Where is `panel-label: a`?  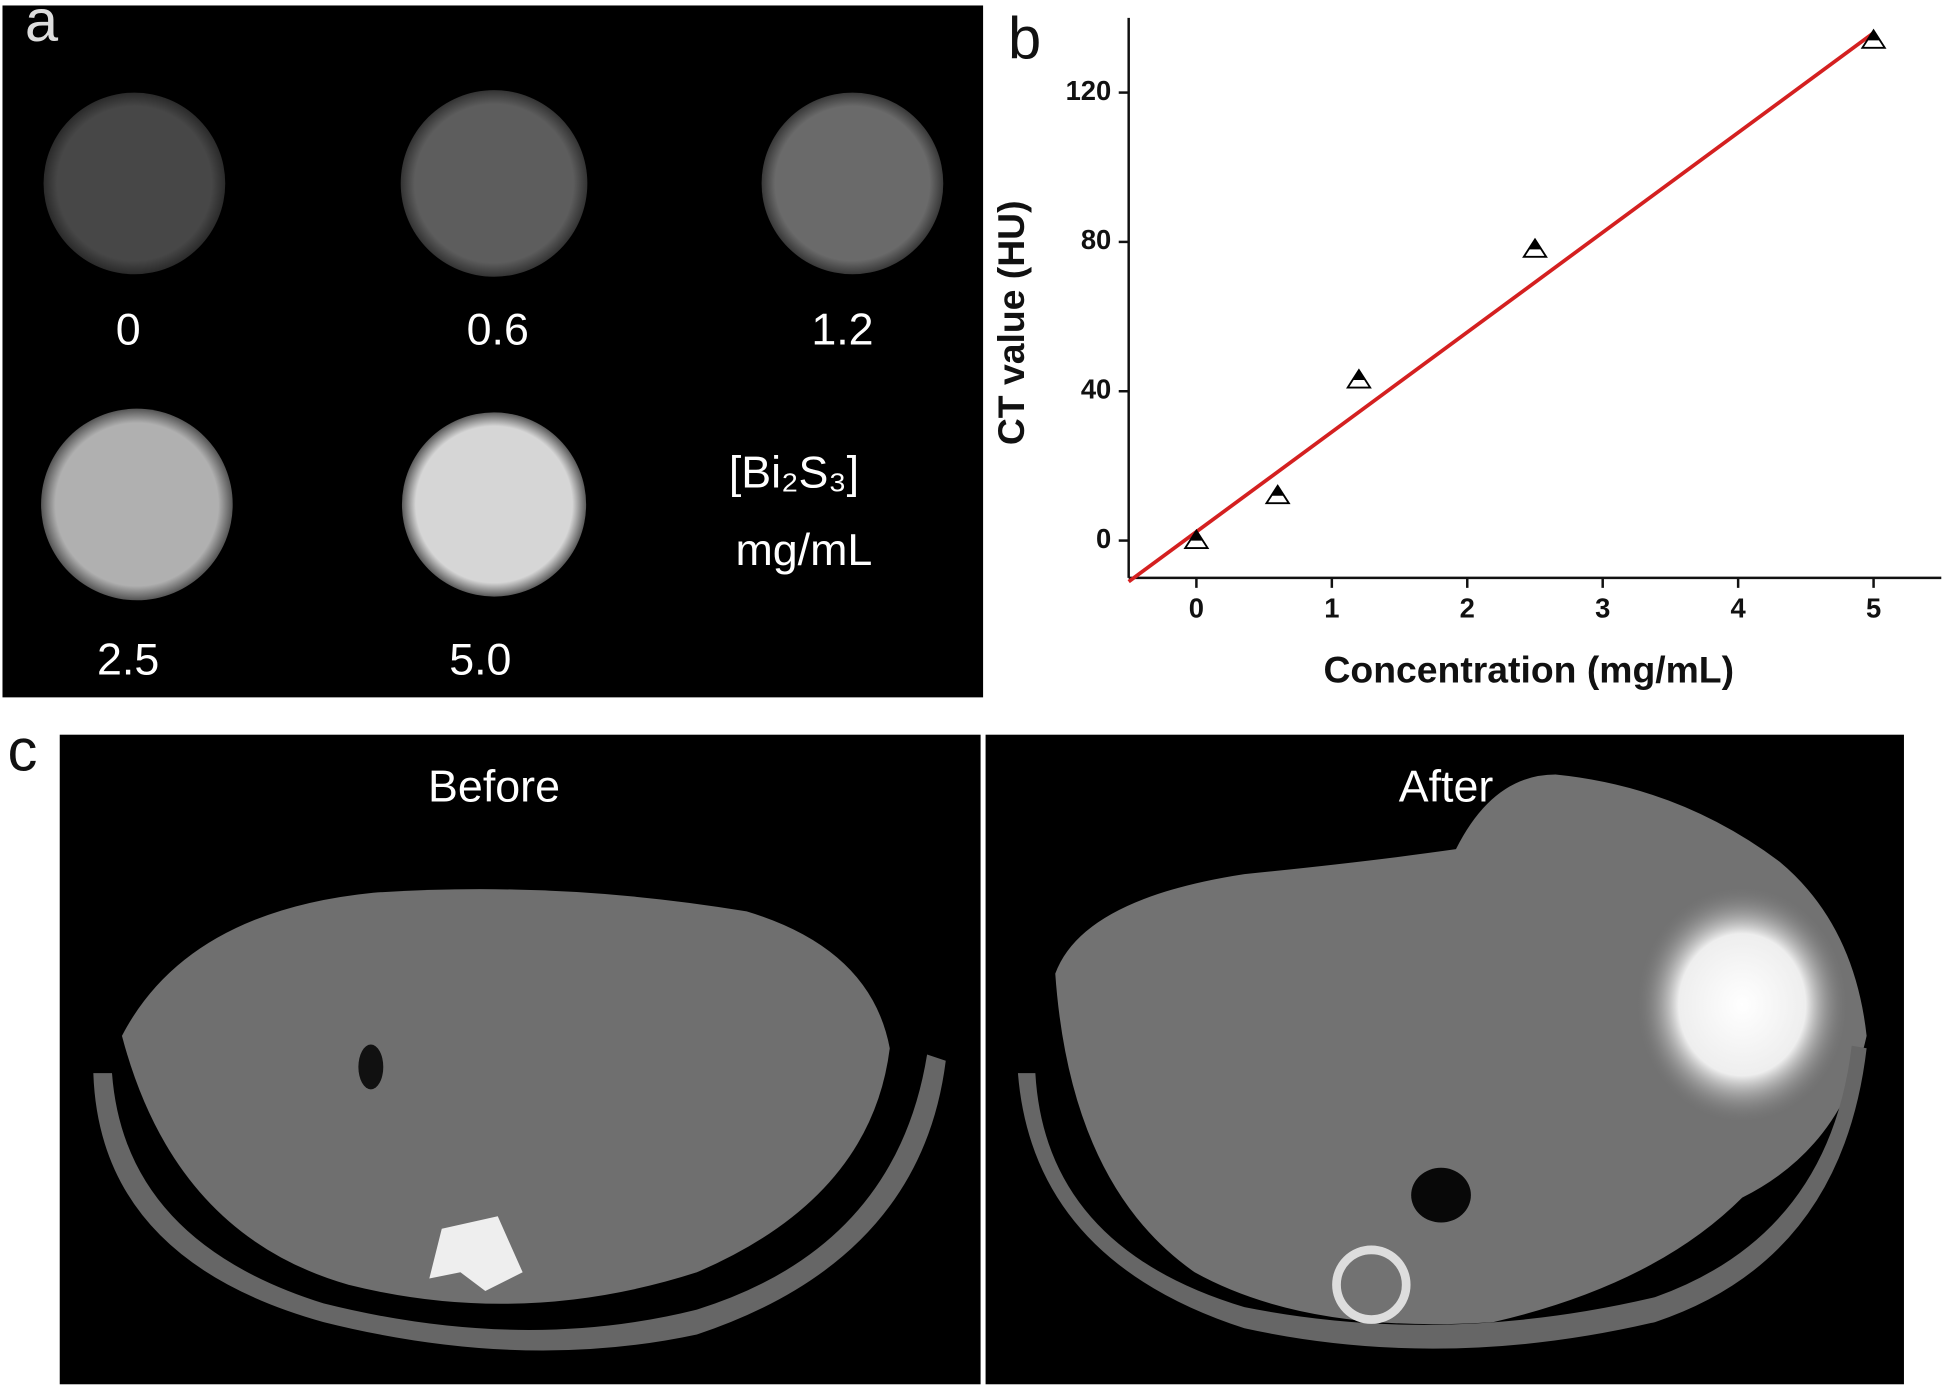
panel-label: a is located at coordinates (42, 27).